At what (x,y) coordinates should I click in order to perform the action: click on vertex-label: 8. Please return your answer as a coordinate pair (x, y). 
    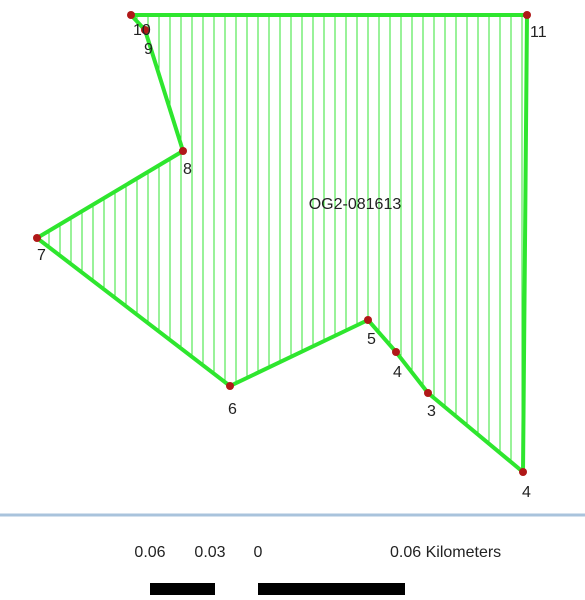
    Looking at the image, I should click on (187, 169).